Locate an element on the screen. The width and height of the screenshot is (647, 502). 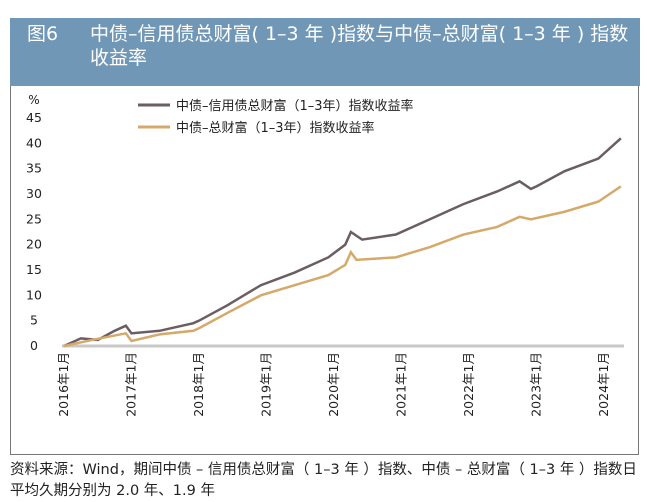
figure-number: 图6 is located at coordinates (43, 34).